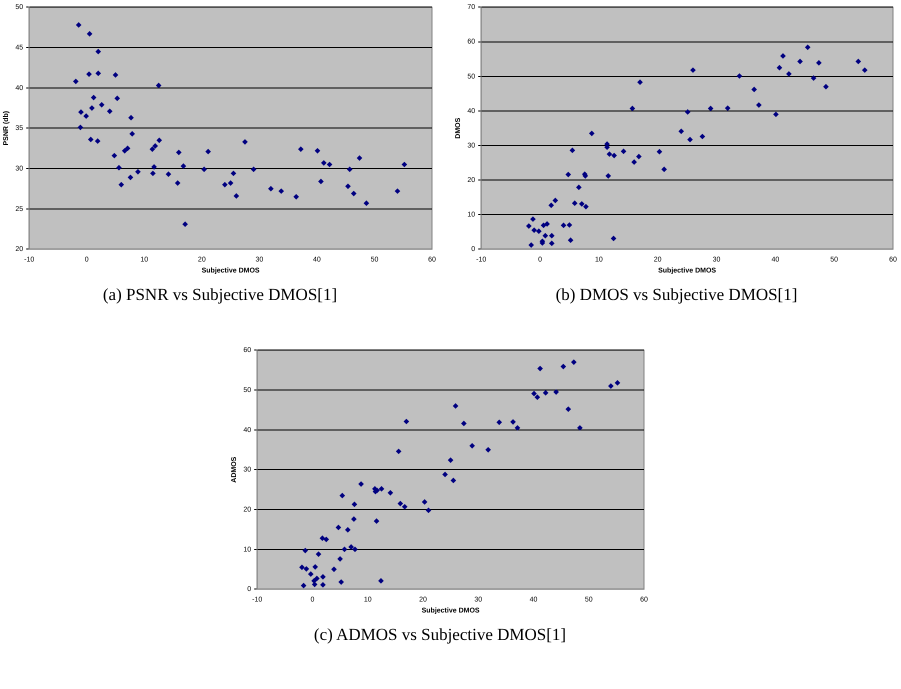 This screenshot has width=901, height=689. What do you see at coordinates (220, 295) in the screenshot?
I see `text: (a) PSNR vs Subjective DMOS[1]` at bounding box center [220, 295].